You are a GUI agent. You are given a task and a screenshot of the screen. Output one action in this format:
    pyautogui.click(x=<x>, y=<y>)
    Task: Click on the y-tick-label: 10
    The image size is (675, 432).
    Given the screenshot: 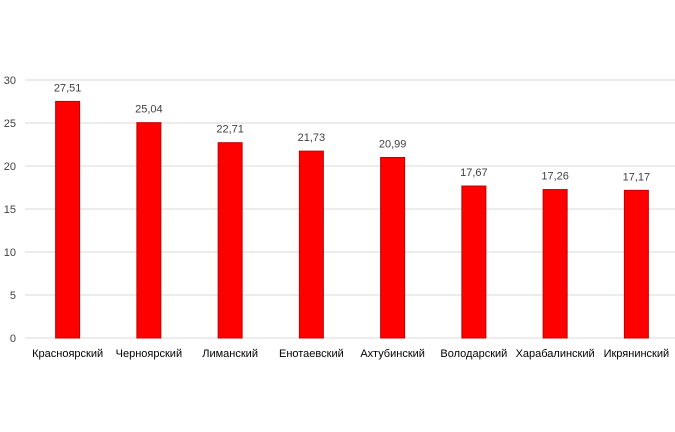 What is the action you would take?
    pyautogui.click(x=10, y=253)
    